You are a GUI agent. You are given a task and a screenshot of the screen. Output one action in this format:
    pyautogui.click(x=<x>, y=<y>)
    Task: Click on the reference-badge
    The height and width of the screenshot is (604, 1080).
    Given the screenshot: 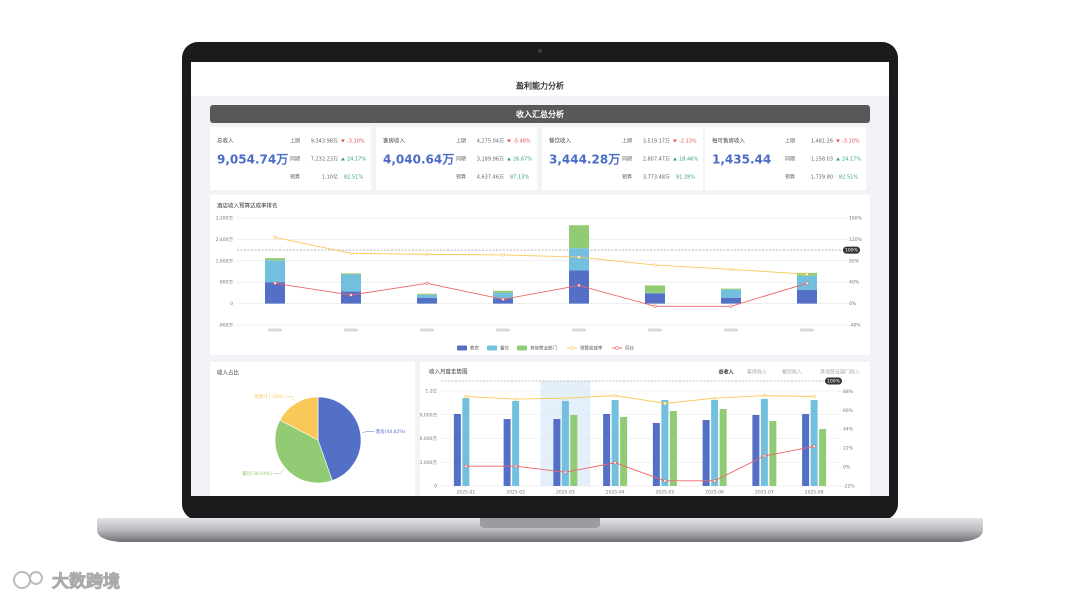 What is the action you would take?
    pyautogui.click(x=833, y=381)
    